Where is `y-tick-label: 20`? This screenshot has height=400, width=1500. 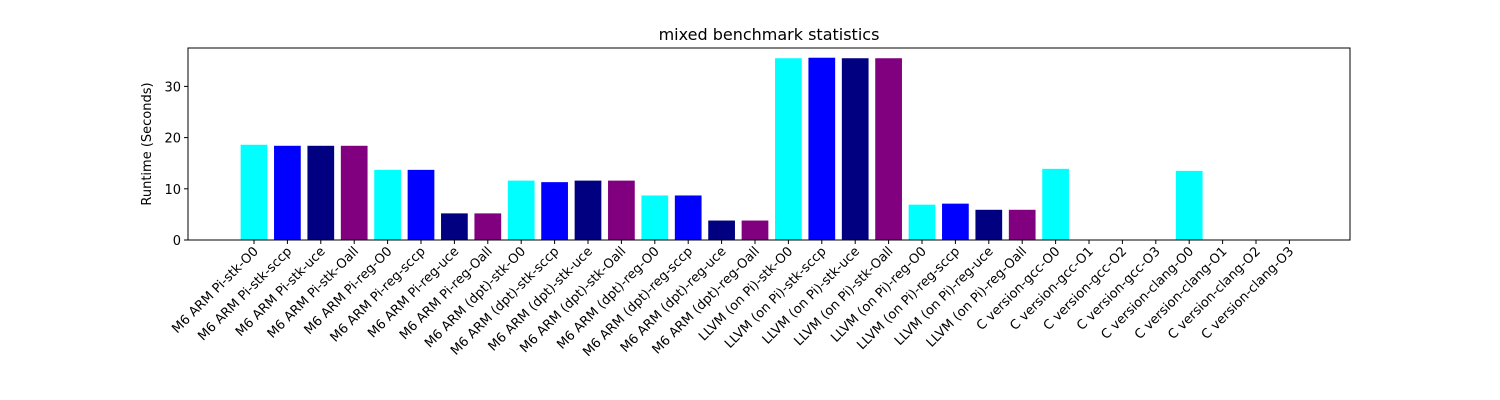 y-tick-label: 20 is located at coordinates (172, 139).